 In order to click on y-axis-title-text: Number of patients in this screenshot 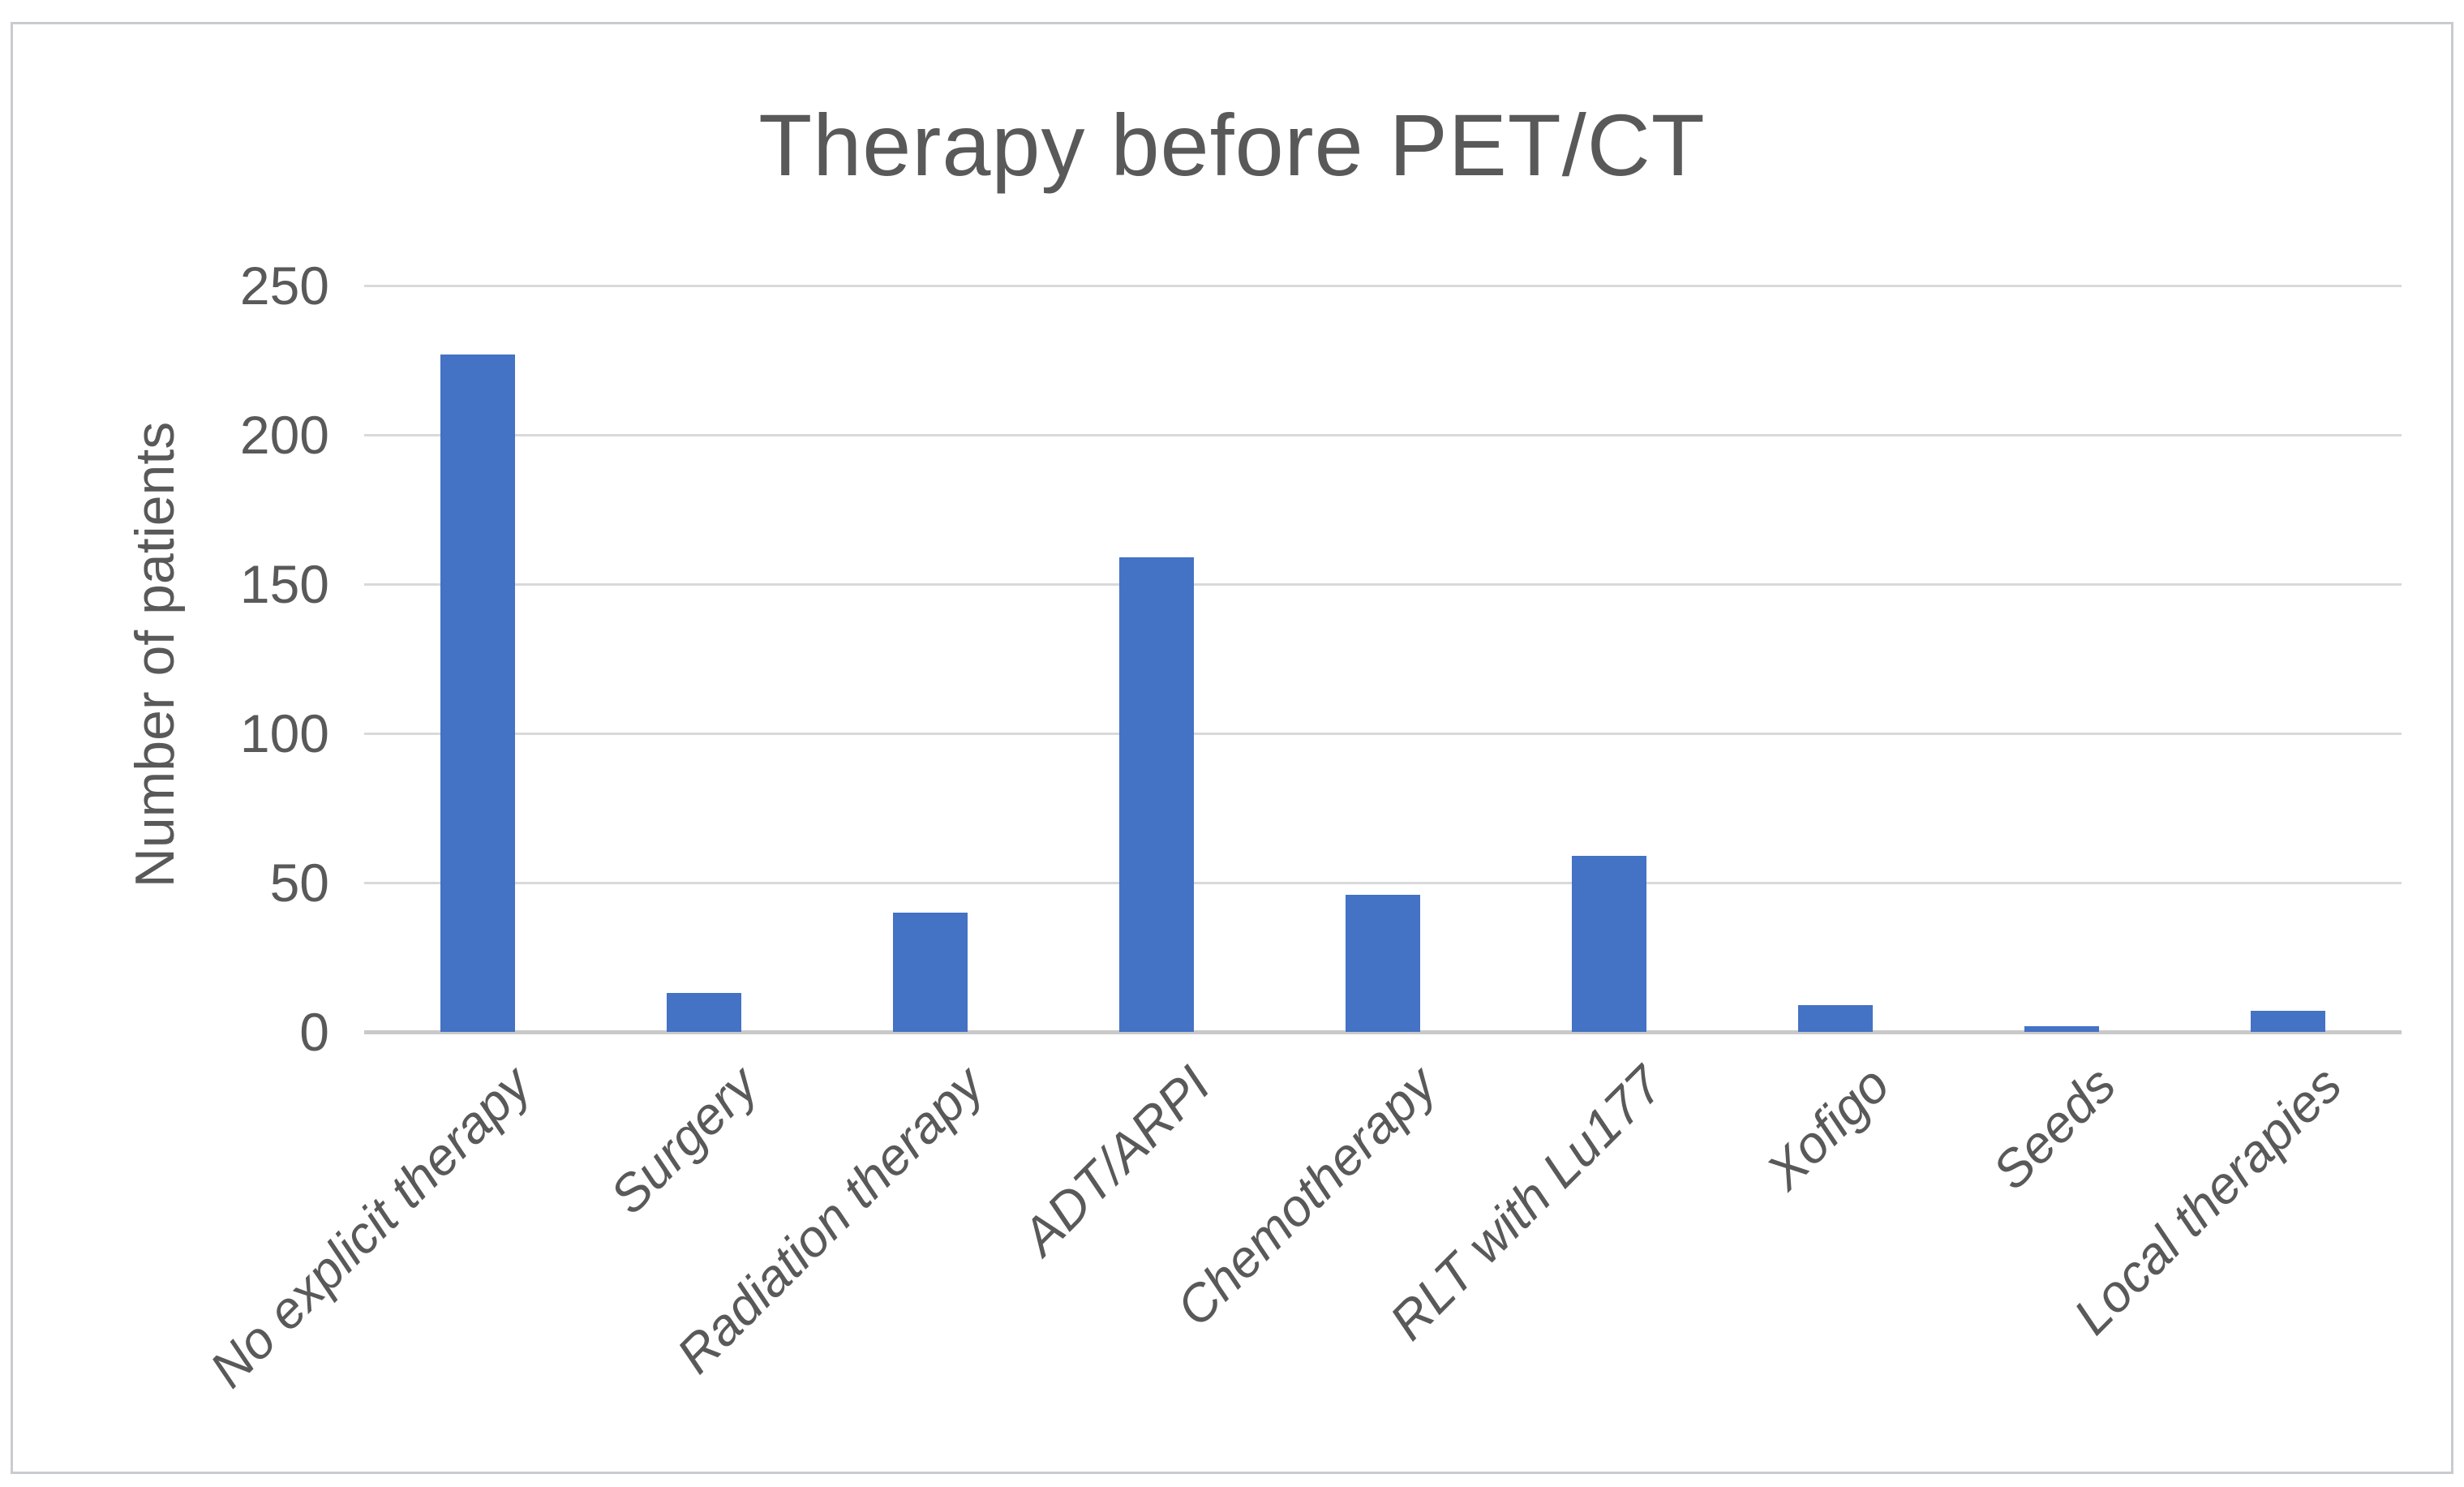, I will do `click(155, 654)`.